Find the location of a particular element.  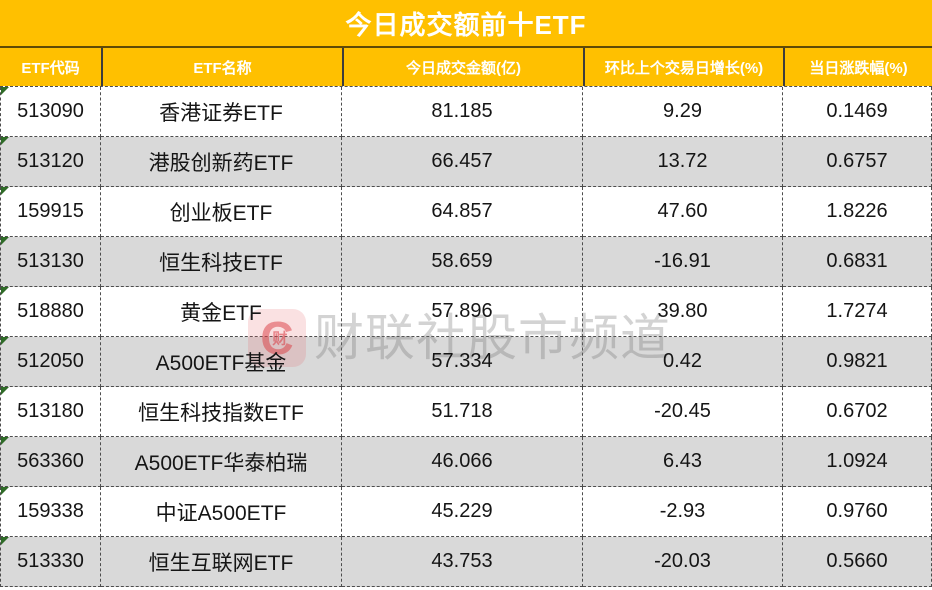

daily-pct-cell: 0.6702 is located at coordinates (857, 412).